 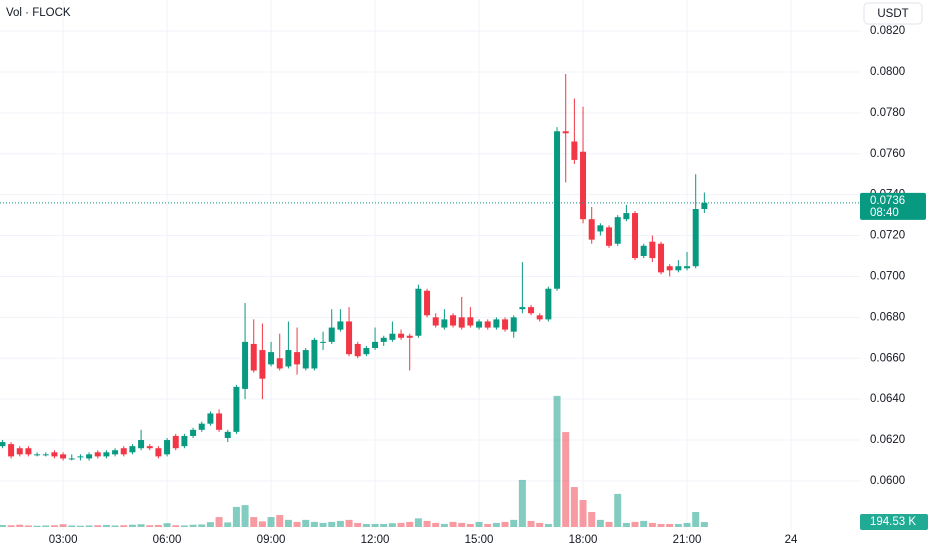 I want to click on x-tick-label: 21:00, so click(x=687, y=540).